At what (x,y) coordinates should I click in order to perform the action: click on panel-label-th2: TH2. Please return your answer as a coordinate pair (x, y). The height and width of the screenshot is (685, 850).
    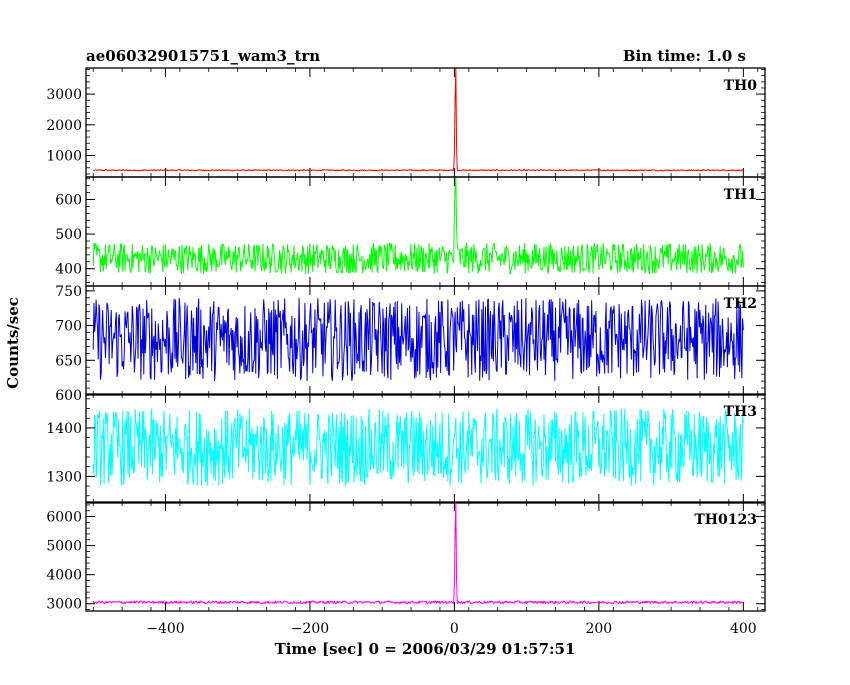
    Looking at the image, I should click on (740, 304).